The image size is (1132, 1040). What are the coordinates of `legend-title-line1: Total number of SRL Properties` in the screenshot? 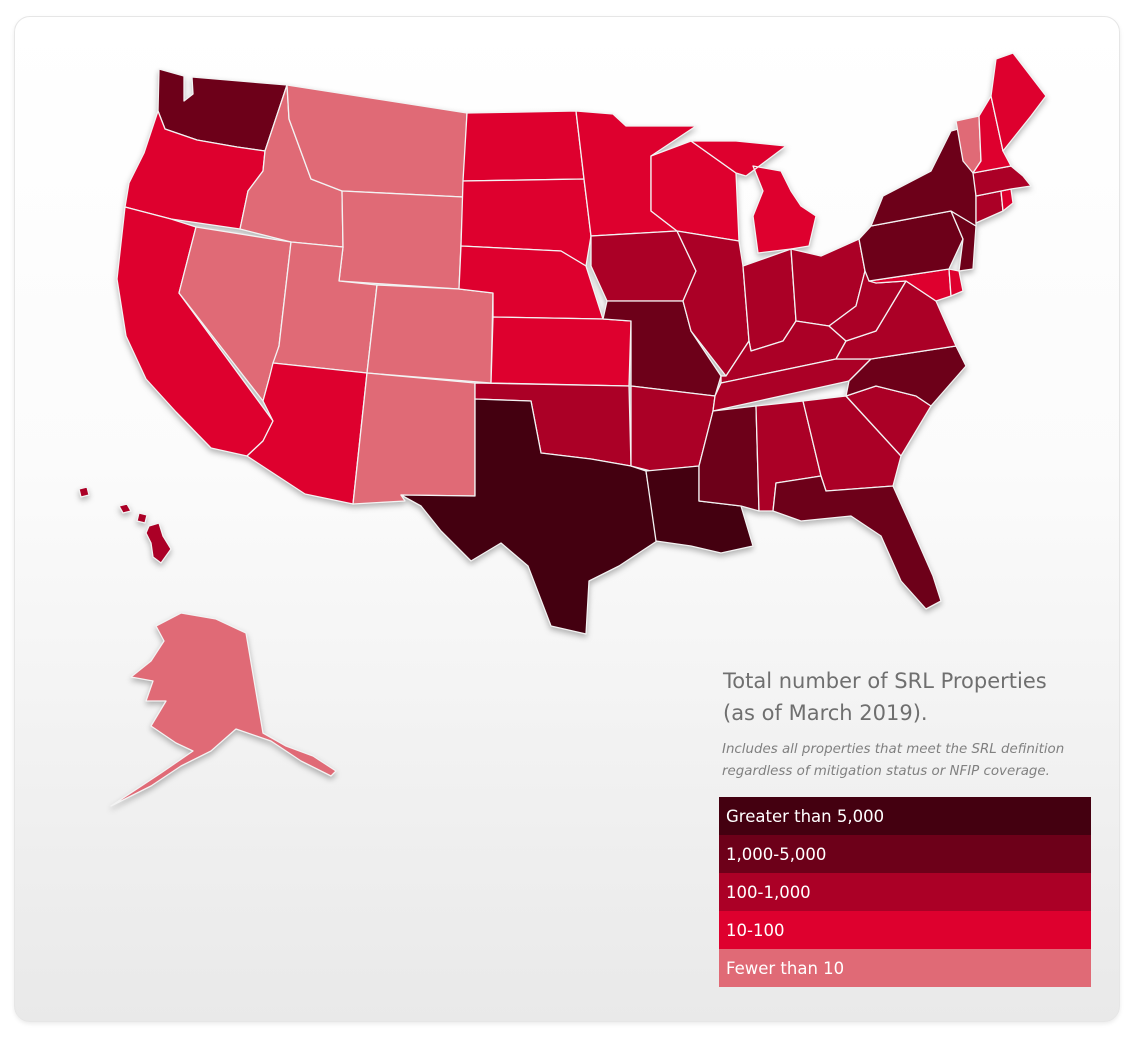 It's located at (885, 681).